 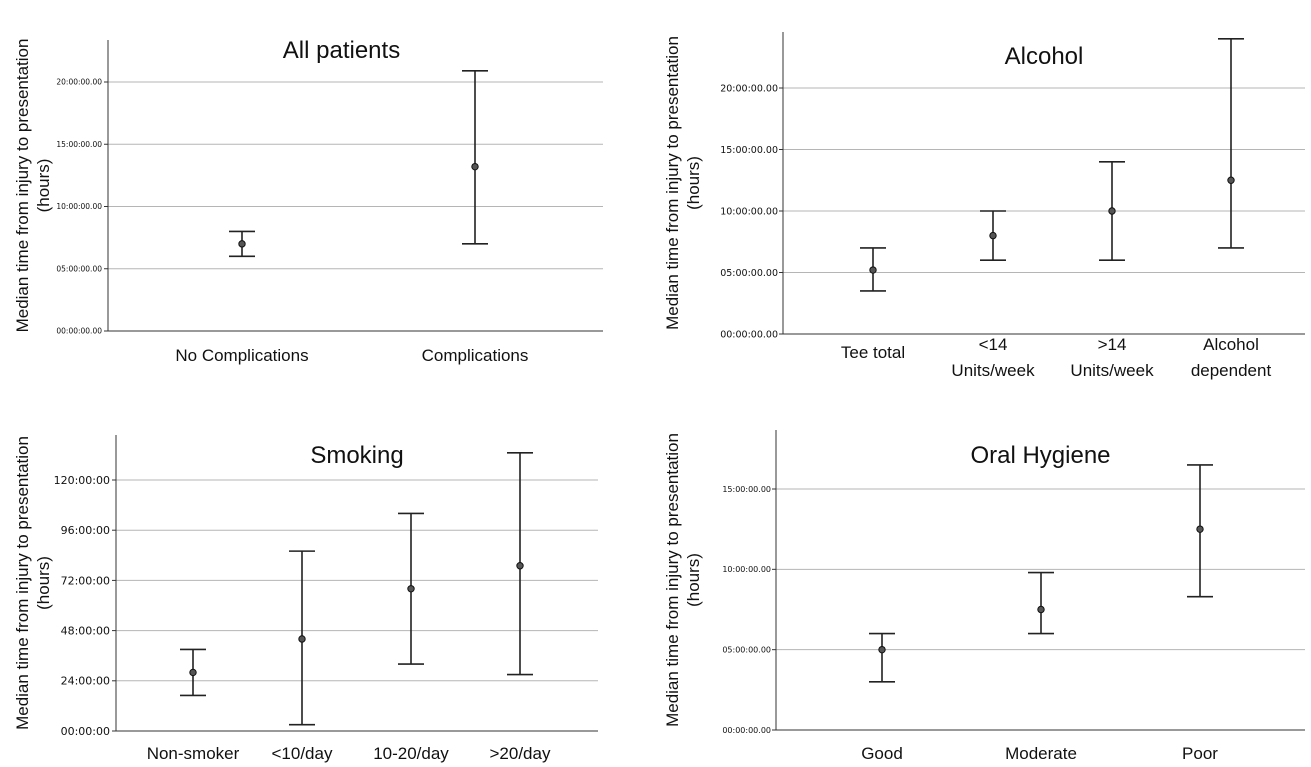 I want to click on chart-title: Smoking, so click(x=356, y=455).